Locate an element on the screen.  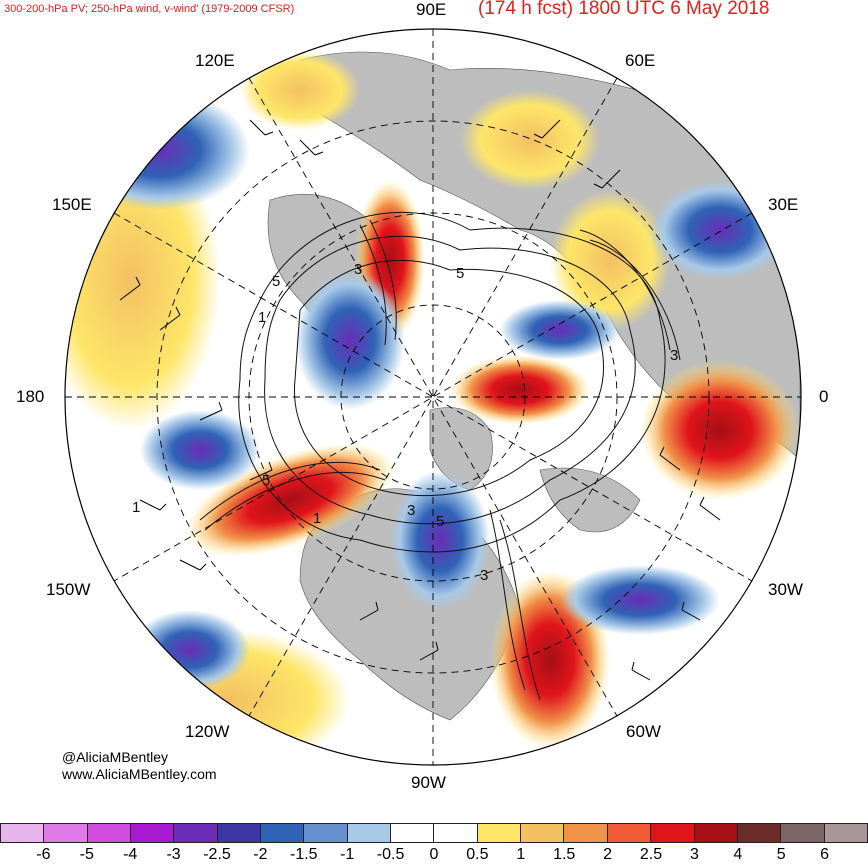
colorbar-tick-label: -6 is located at coordinates (43, 854).